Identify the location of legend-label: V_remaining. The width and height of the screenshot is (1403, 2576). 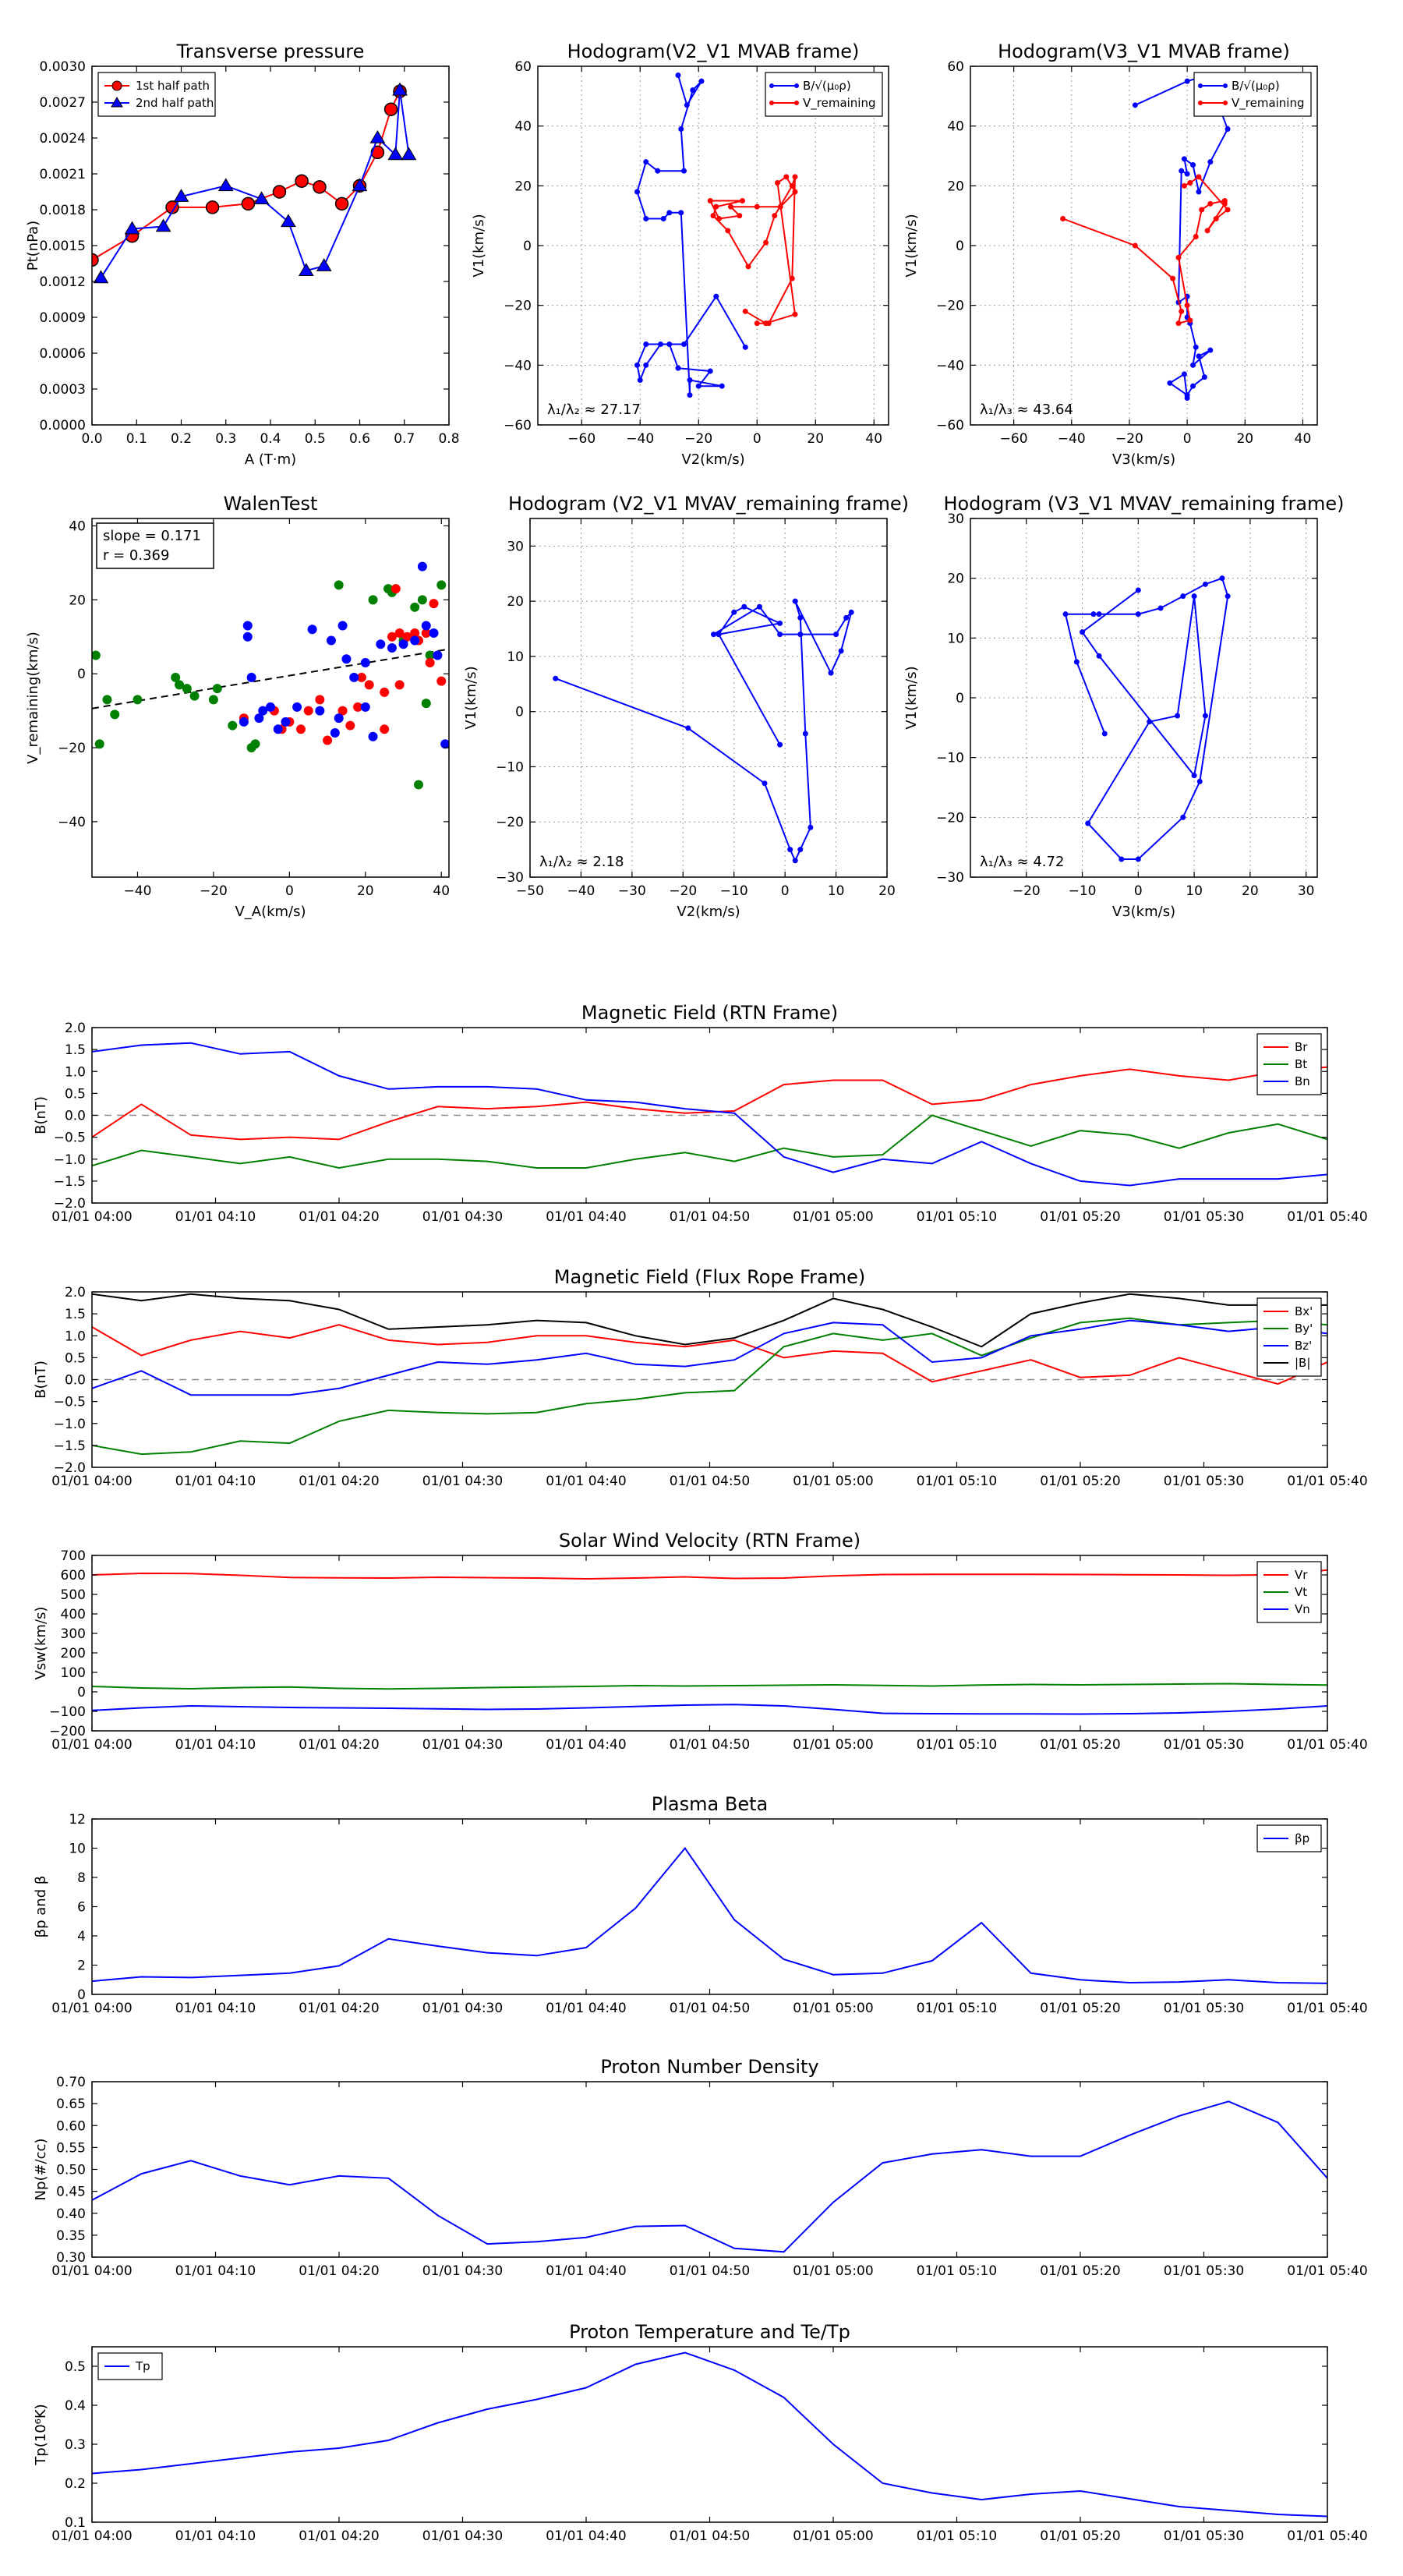
(839, 103).